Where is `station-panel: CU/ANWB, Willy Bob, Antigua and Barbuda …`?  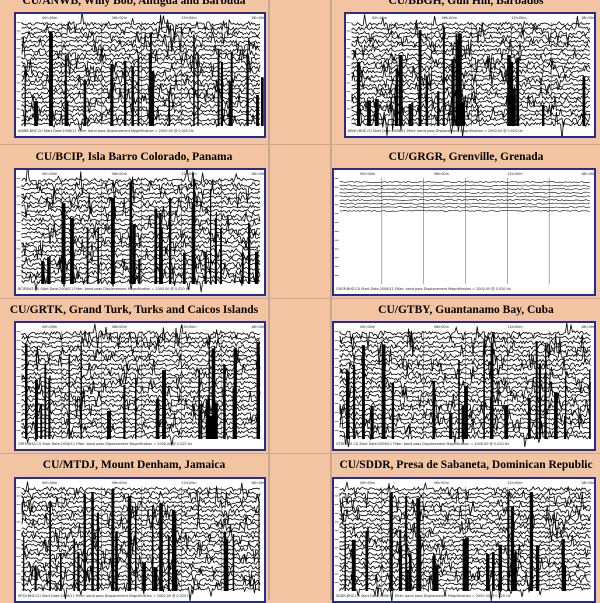 station-panel: CU/ANWB, Willy Bob, Antigua and Barbuda … is located at coordinates (134, 72).